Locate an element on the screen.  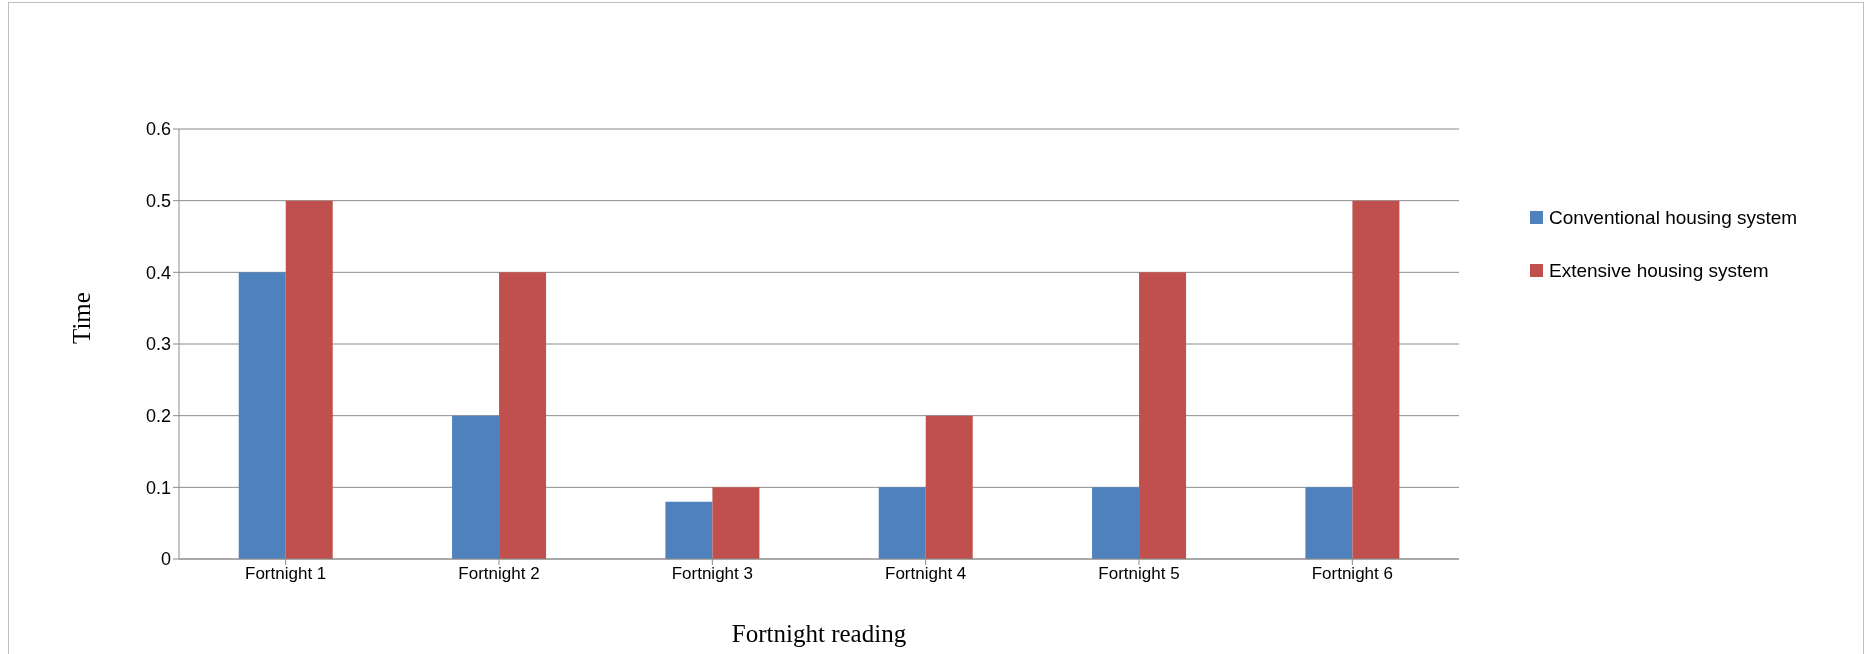
y-tick-label: 0.6 is located at coordinates (158, 129).